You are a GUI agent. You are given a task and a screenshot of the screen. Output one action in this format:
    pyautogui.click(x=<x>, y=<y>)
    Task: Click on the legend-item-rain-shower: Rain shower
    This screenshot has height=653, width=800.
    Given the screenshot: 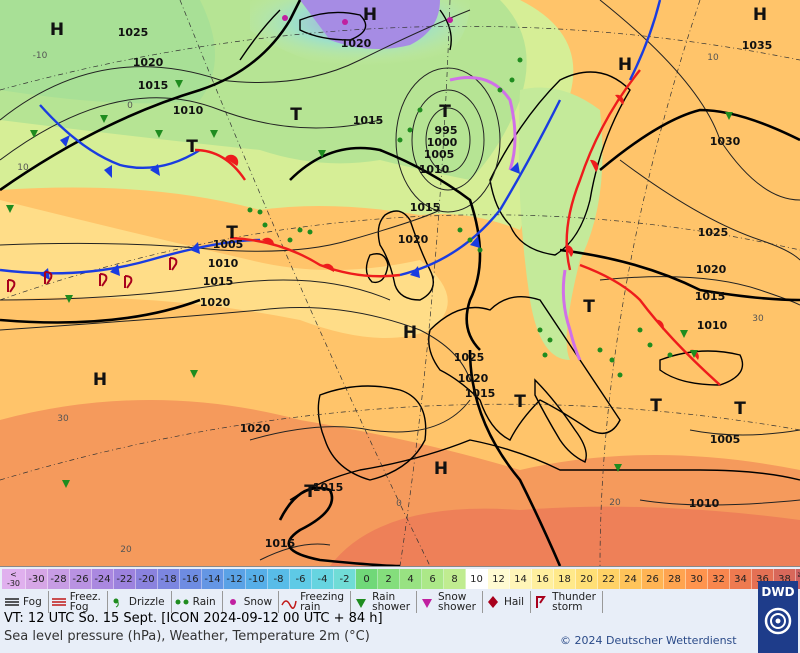 What is the action you would take?
    pyautogui.click(x=384, y=602)
    